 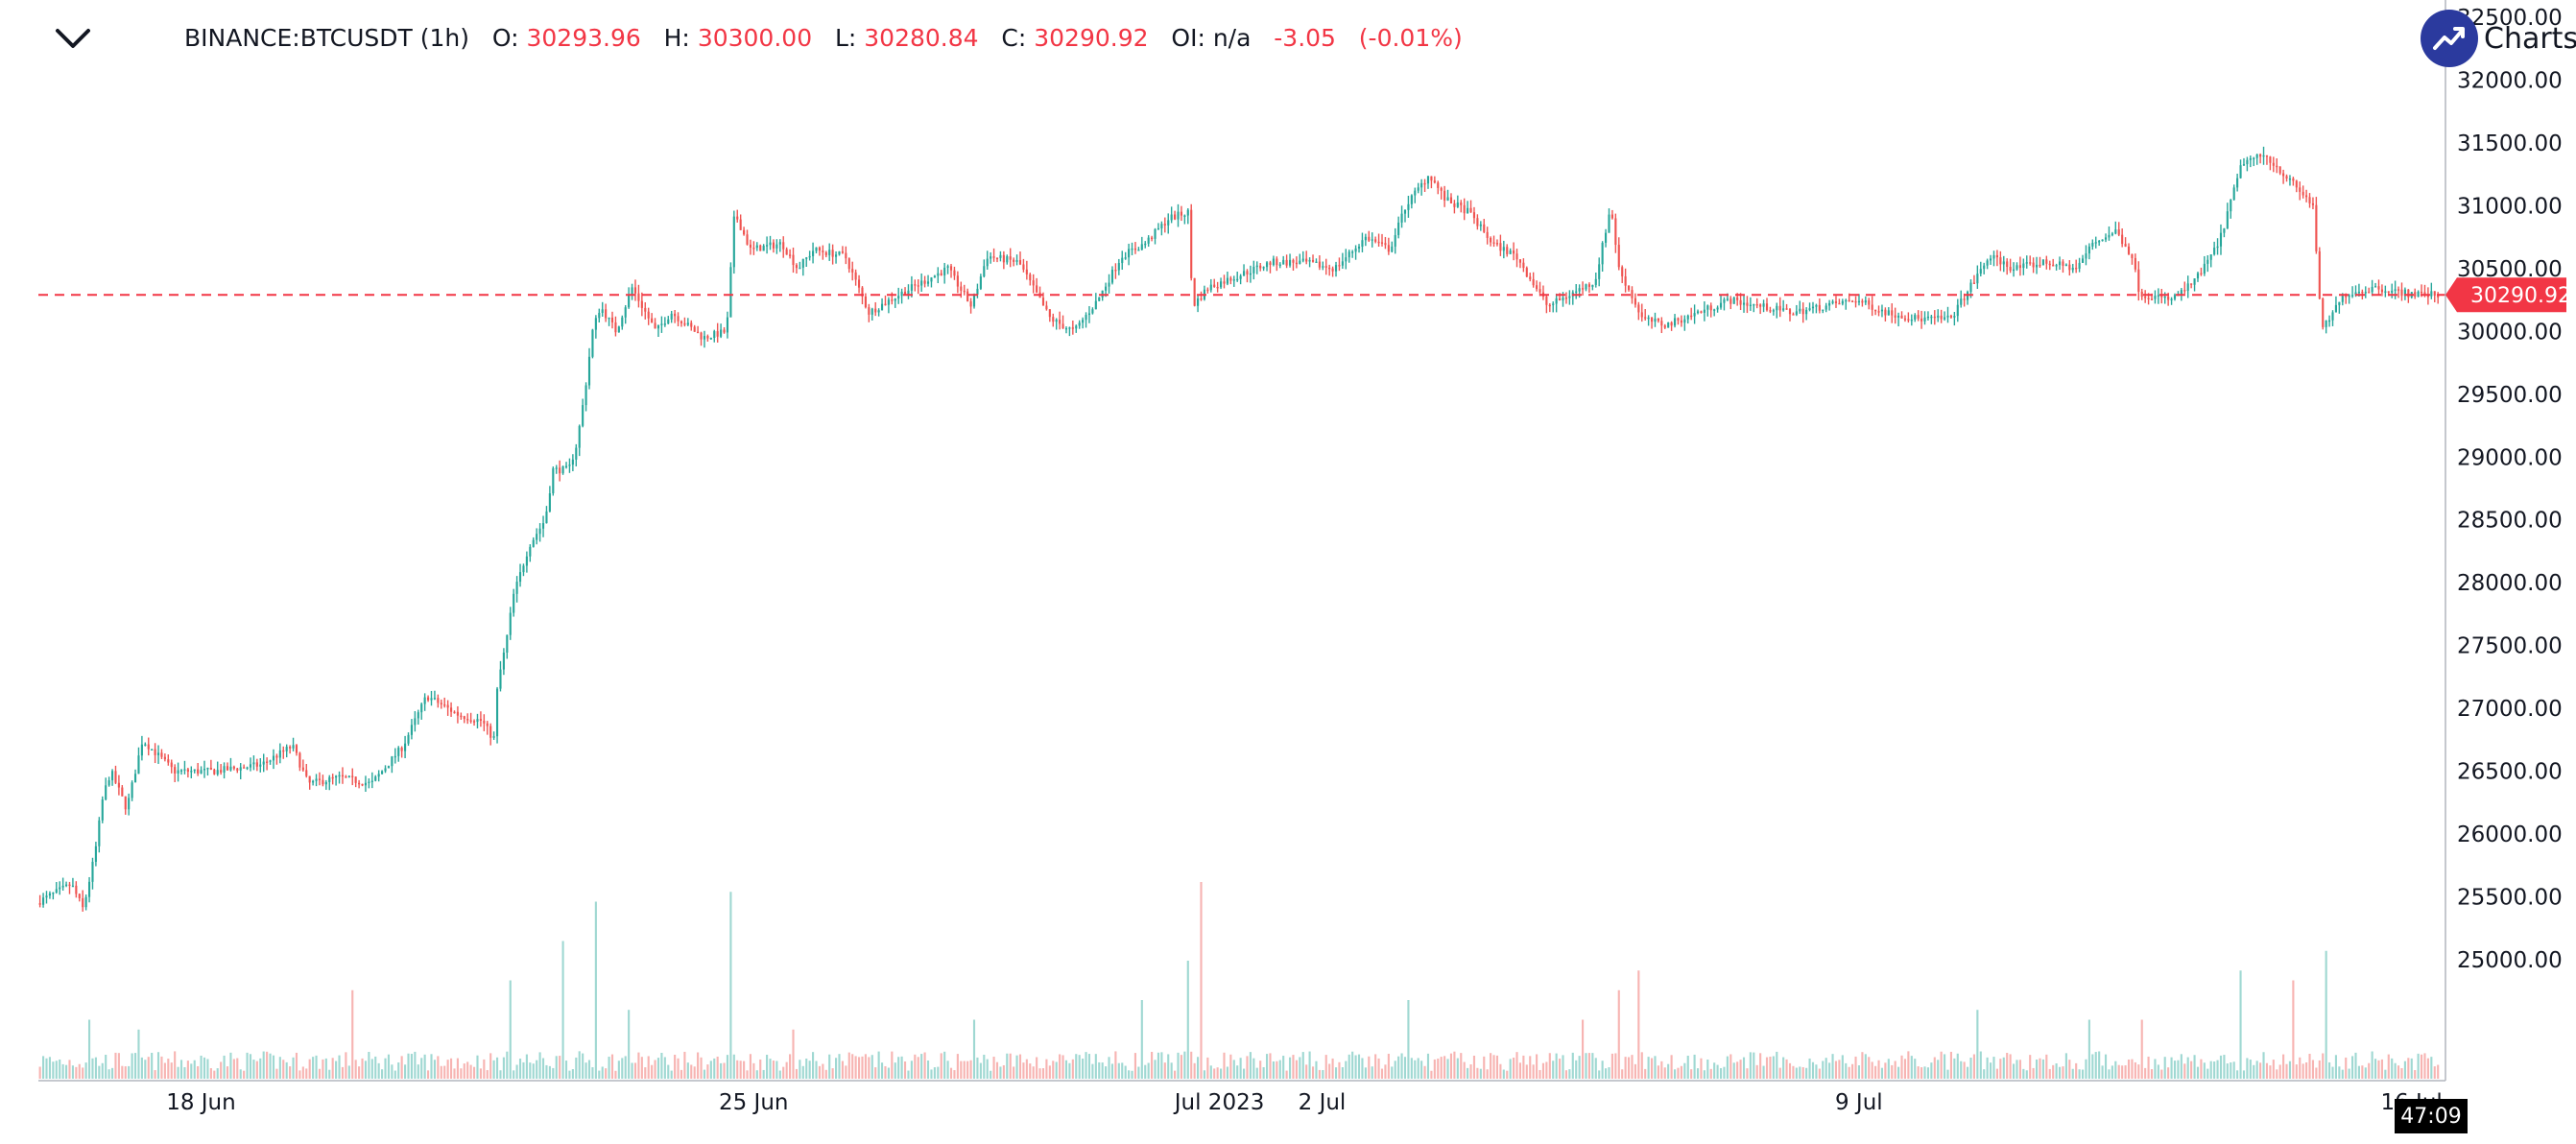 I want to click on collapse-legend-button, so click(x=73, y=38).